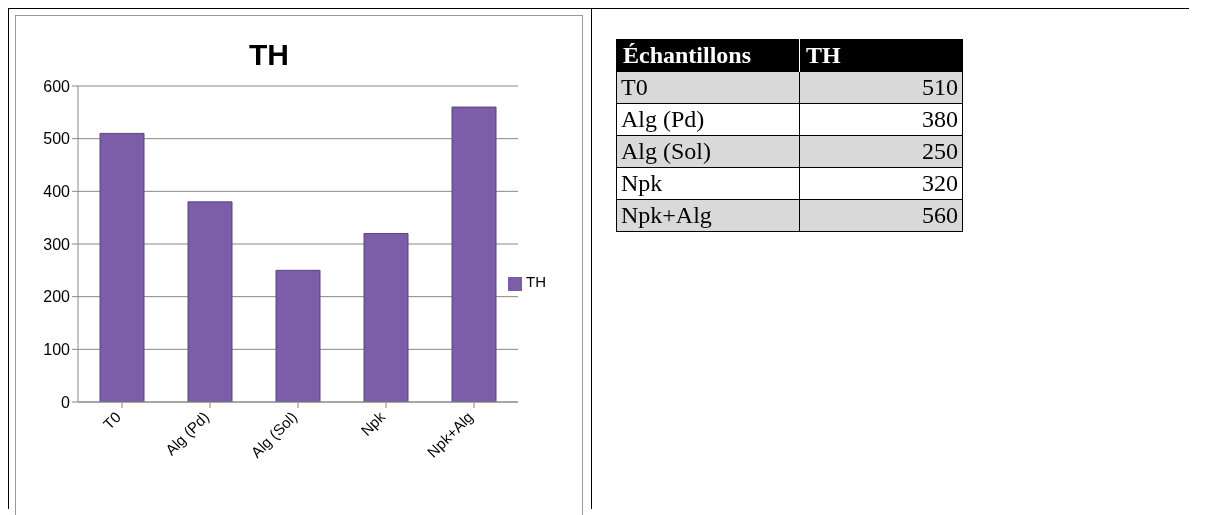 This screenshot has width=1206, height=515. What do you see at coordinates (708, 119) in the screenshot?
I see `category-label: Alg (Pd)` at bounding box center [708, 119].